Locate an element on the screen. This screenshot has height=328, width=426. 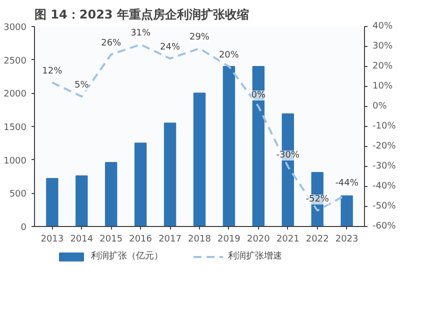
x-tick-label: 2021 is located at coordinates (288, 239).